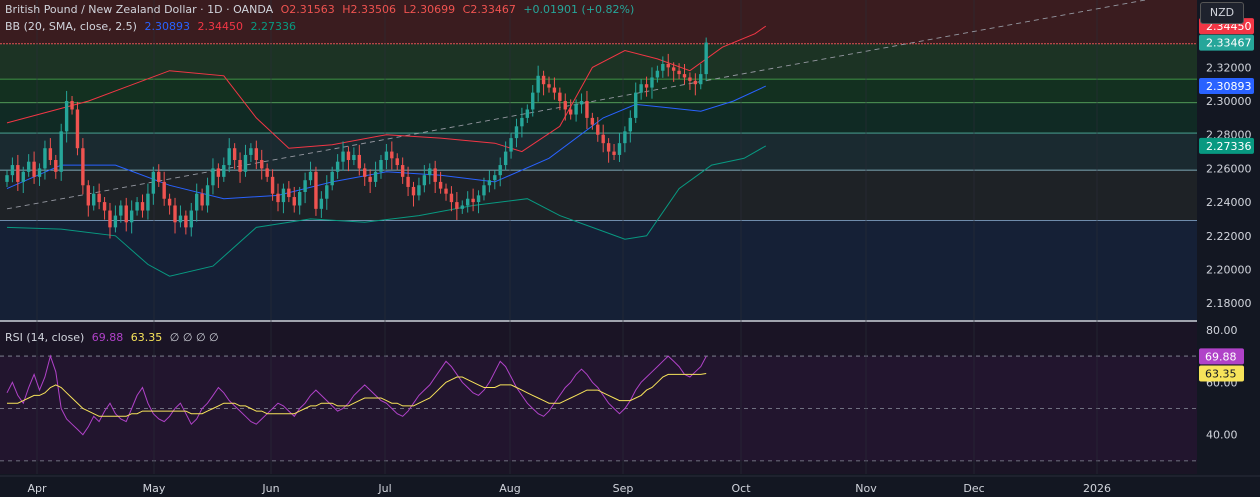 The width and height of the screenshot is (1260, 497). Describe the element at coordinates (623, 488) in the screenshot. I see `time-tick-label: Sep` at that location.